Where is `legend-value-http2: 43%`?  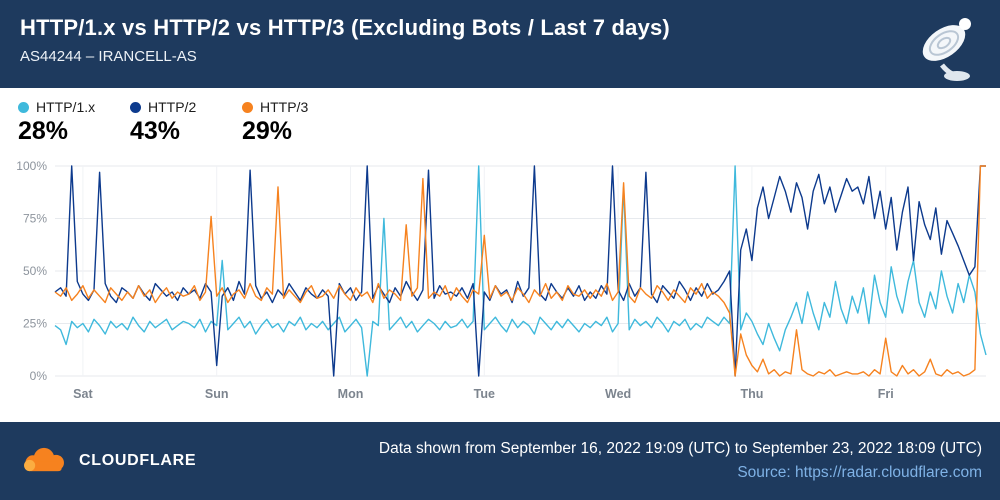
legend-value-http2: 43% is located at coordinates (155, 131).